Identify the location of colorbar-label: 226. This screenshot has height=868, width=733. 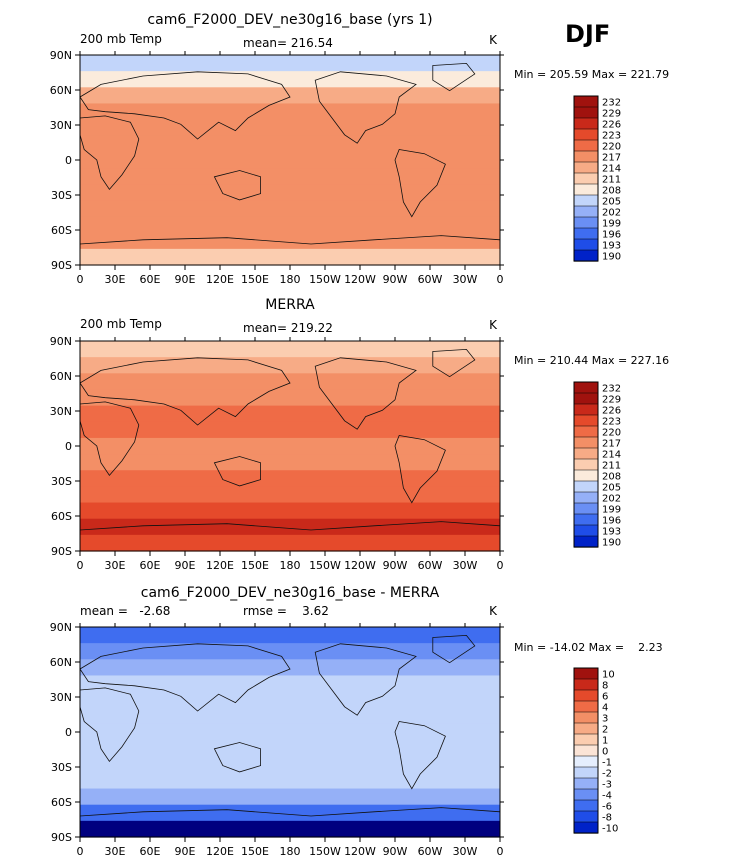
(611, 125).